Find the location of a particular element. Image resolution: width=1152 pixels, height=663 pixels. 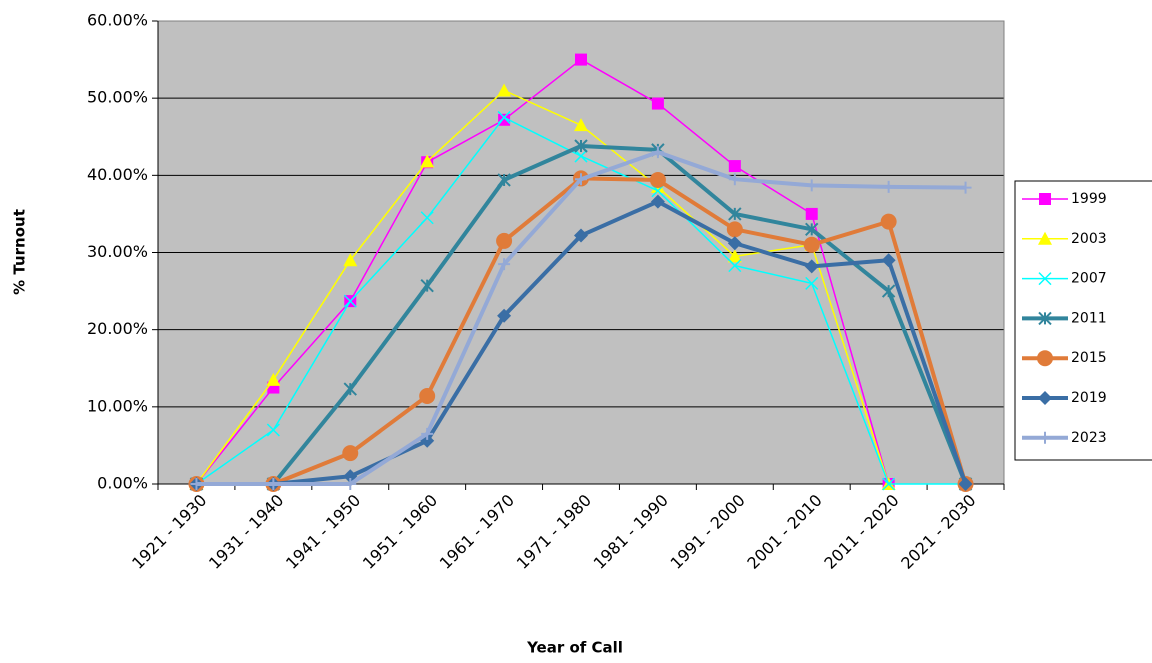

y-tick-label: 0.00% is located at coordinates (122, 483).